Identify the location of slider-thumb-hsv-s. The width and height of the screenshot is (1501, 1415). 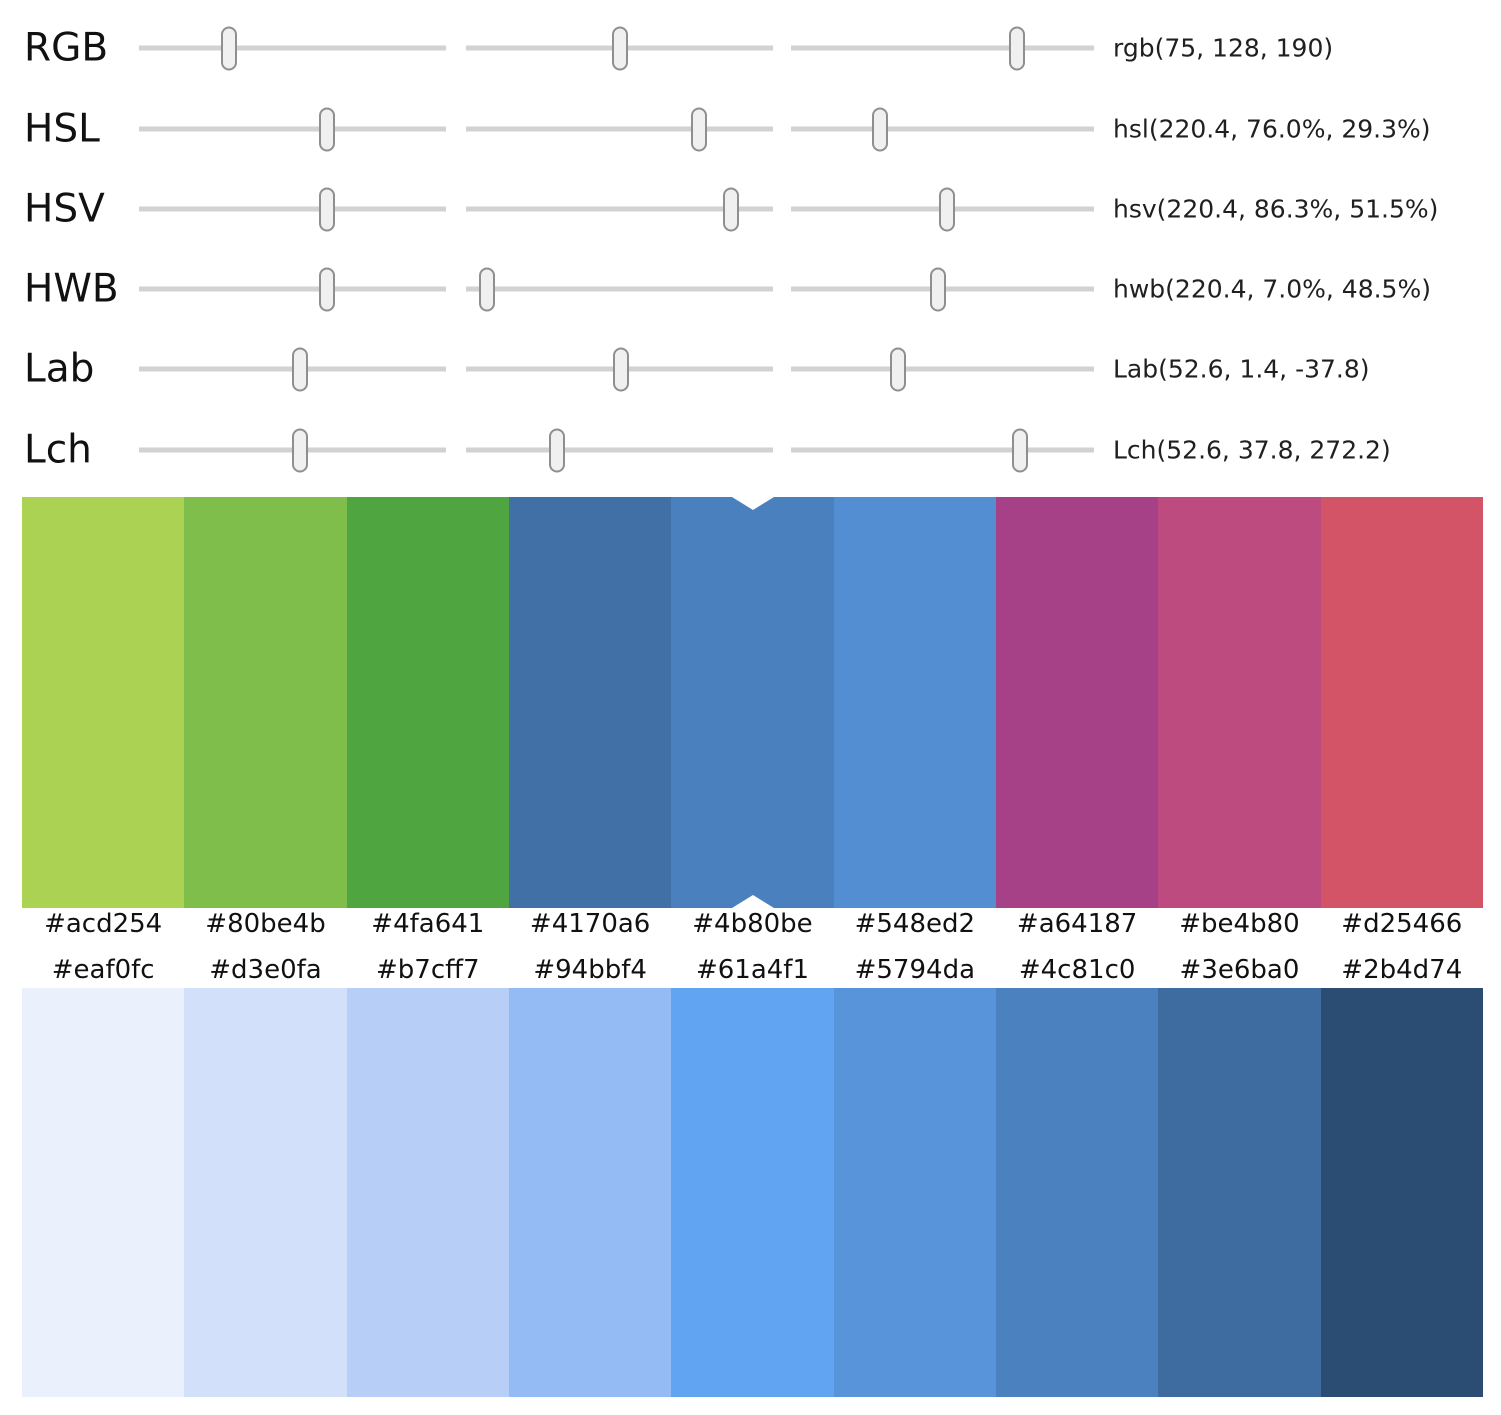
(730, 209).